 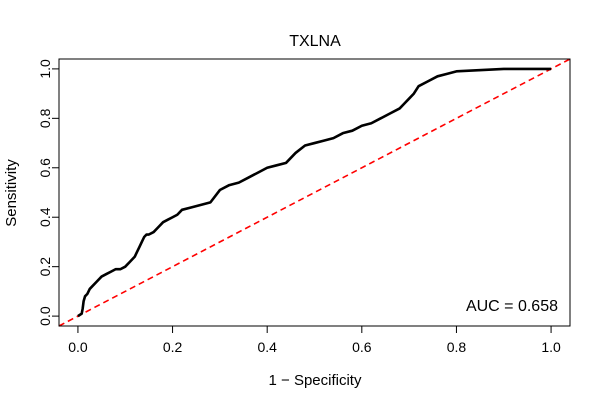 I want to click on x-tick-label: 0.4, so click(x=267, y=347).